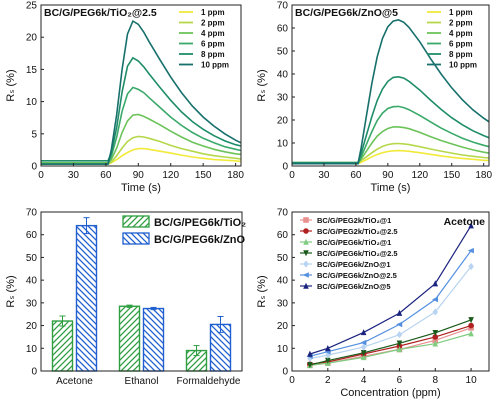  I want to click on legend-label: BC/G/PEG6k/TiO₂, so click(200, 223).